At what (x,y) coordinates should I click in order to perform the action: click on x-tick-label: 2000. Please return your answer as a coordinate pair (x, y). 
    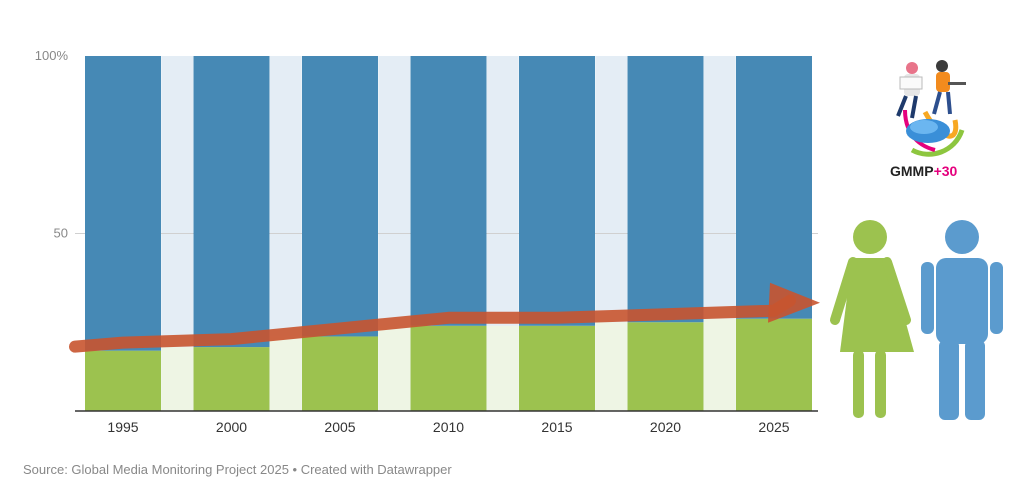
    Looking at the image, I should click on (231, 427).